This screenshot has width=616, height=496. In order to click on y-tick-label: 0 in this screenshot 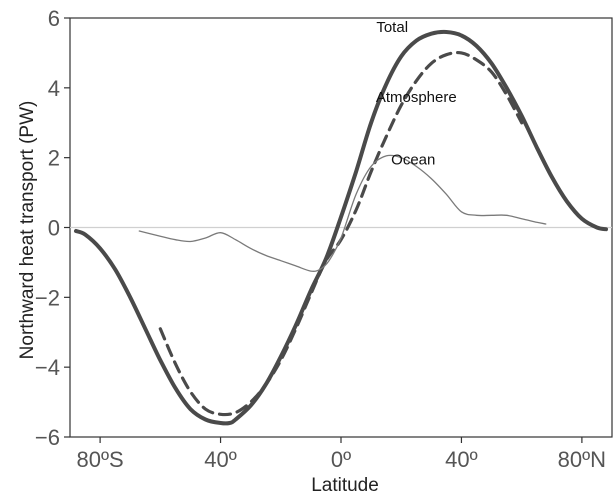, I will do `click(54, 228)`.